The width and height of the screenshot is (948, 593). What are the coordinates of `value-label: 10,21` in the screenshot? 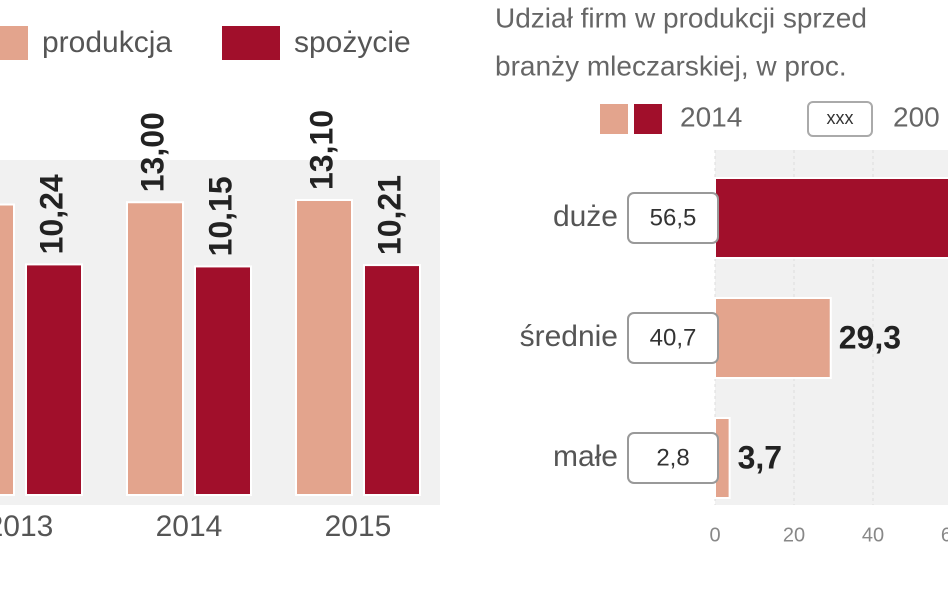 It's located at (389, 215).